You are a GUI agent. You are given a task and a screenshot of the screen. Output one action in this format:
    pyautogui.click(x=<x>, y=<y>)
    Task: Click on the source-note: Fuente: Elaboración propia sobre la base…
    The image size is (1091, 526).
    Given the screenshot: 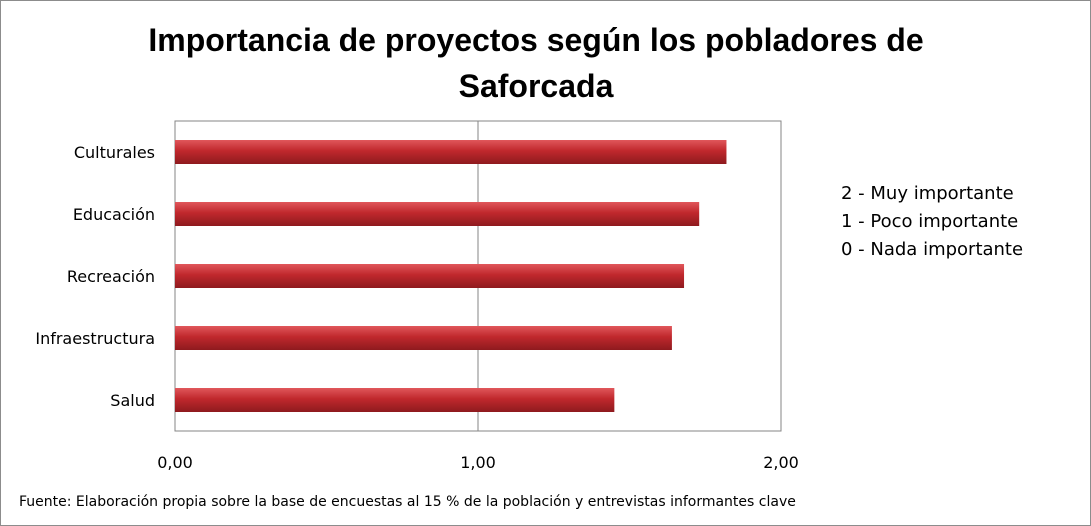 What is the action you would take?
    pyautogui.click(x=407, y=502)
    